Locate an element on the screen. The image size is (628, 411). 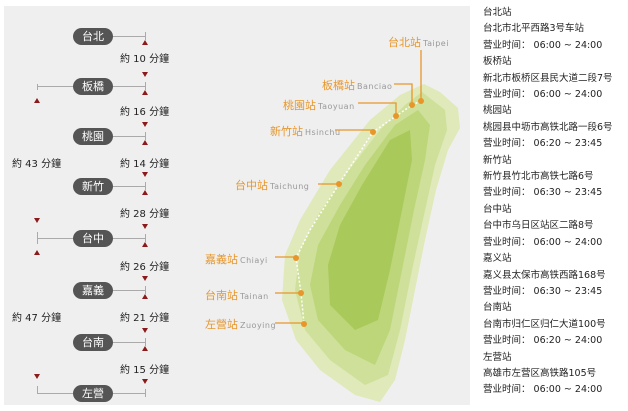
info-address: 新北市板桥区县民大道二段7号 is located at coordinates (548, 78).